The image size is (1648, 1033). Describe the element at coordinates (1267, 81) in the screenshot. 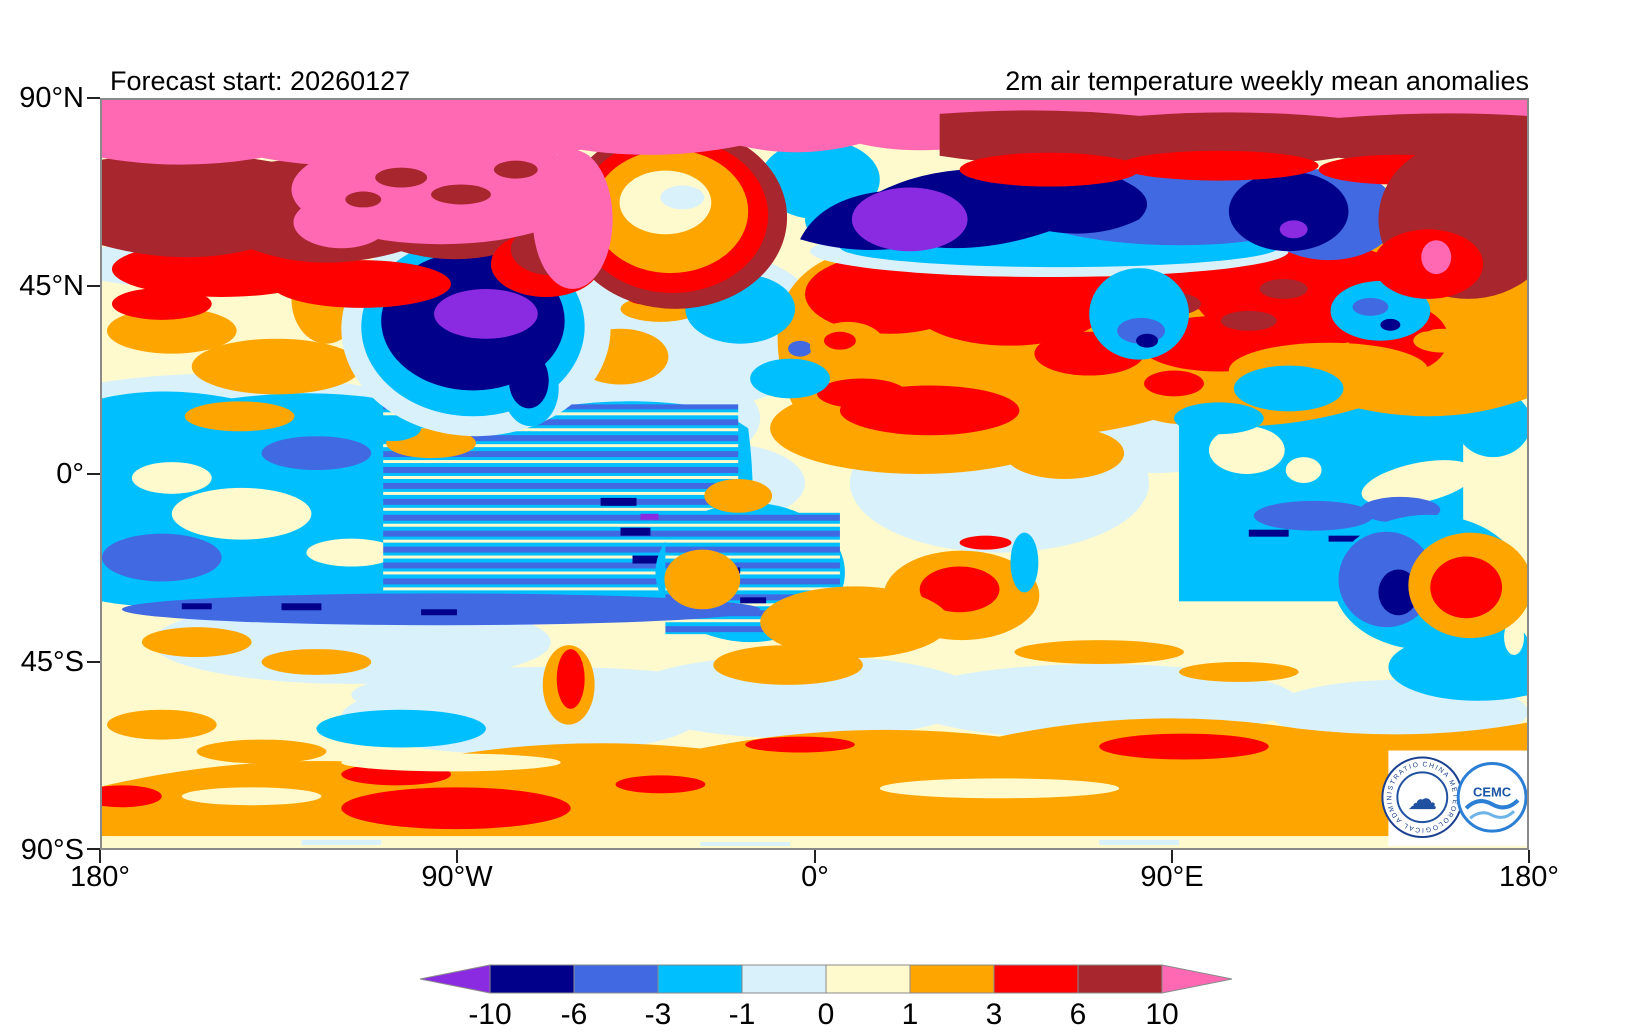

I see `plot-title: 2m air temperature weekly mean anomalies` at that location.